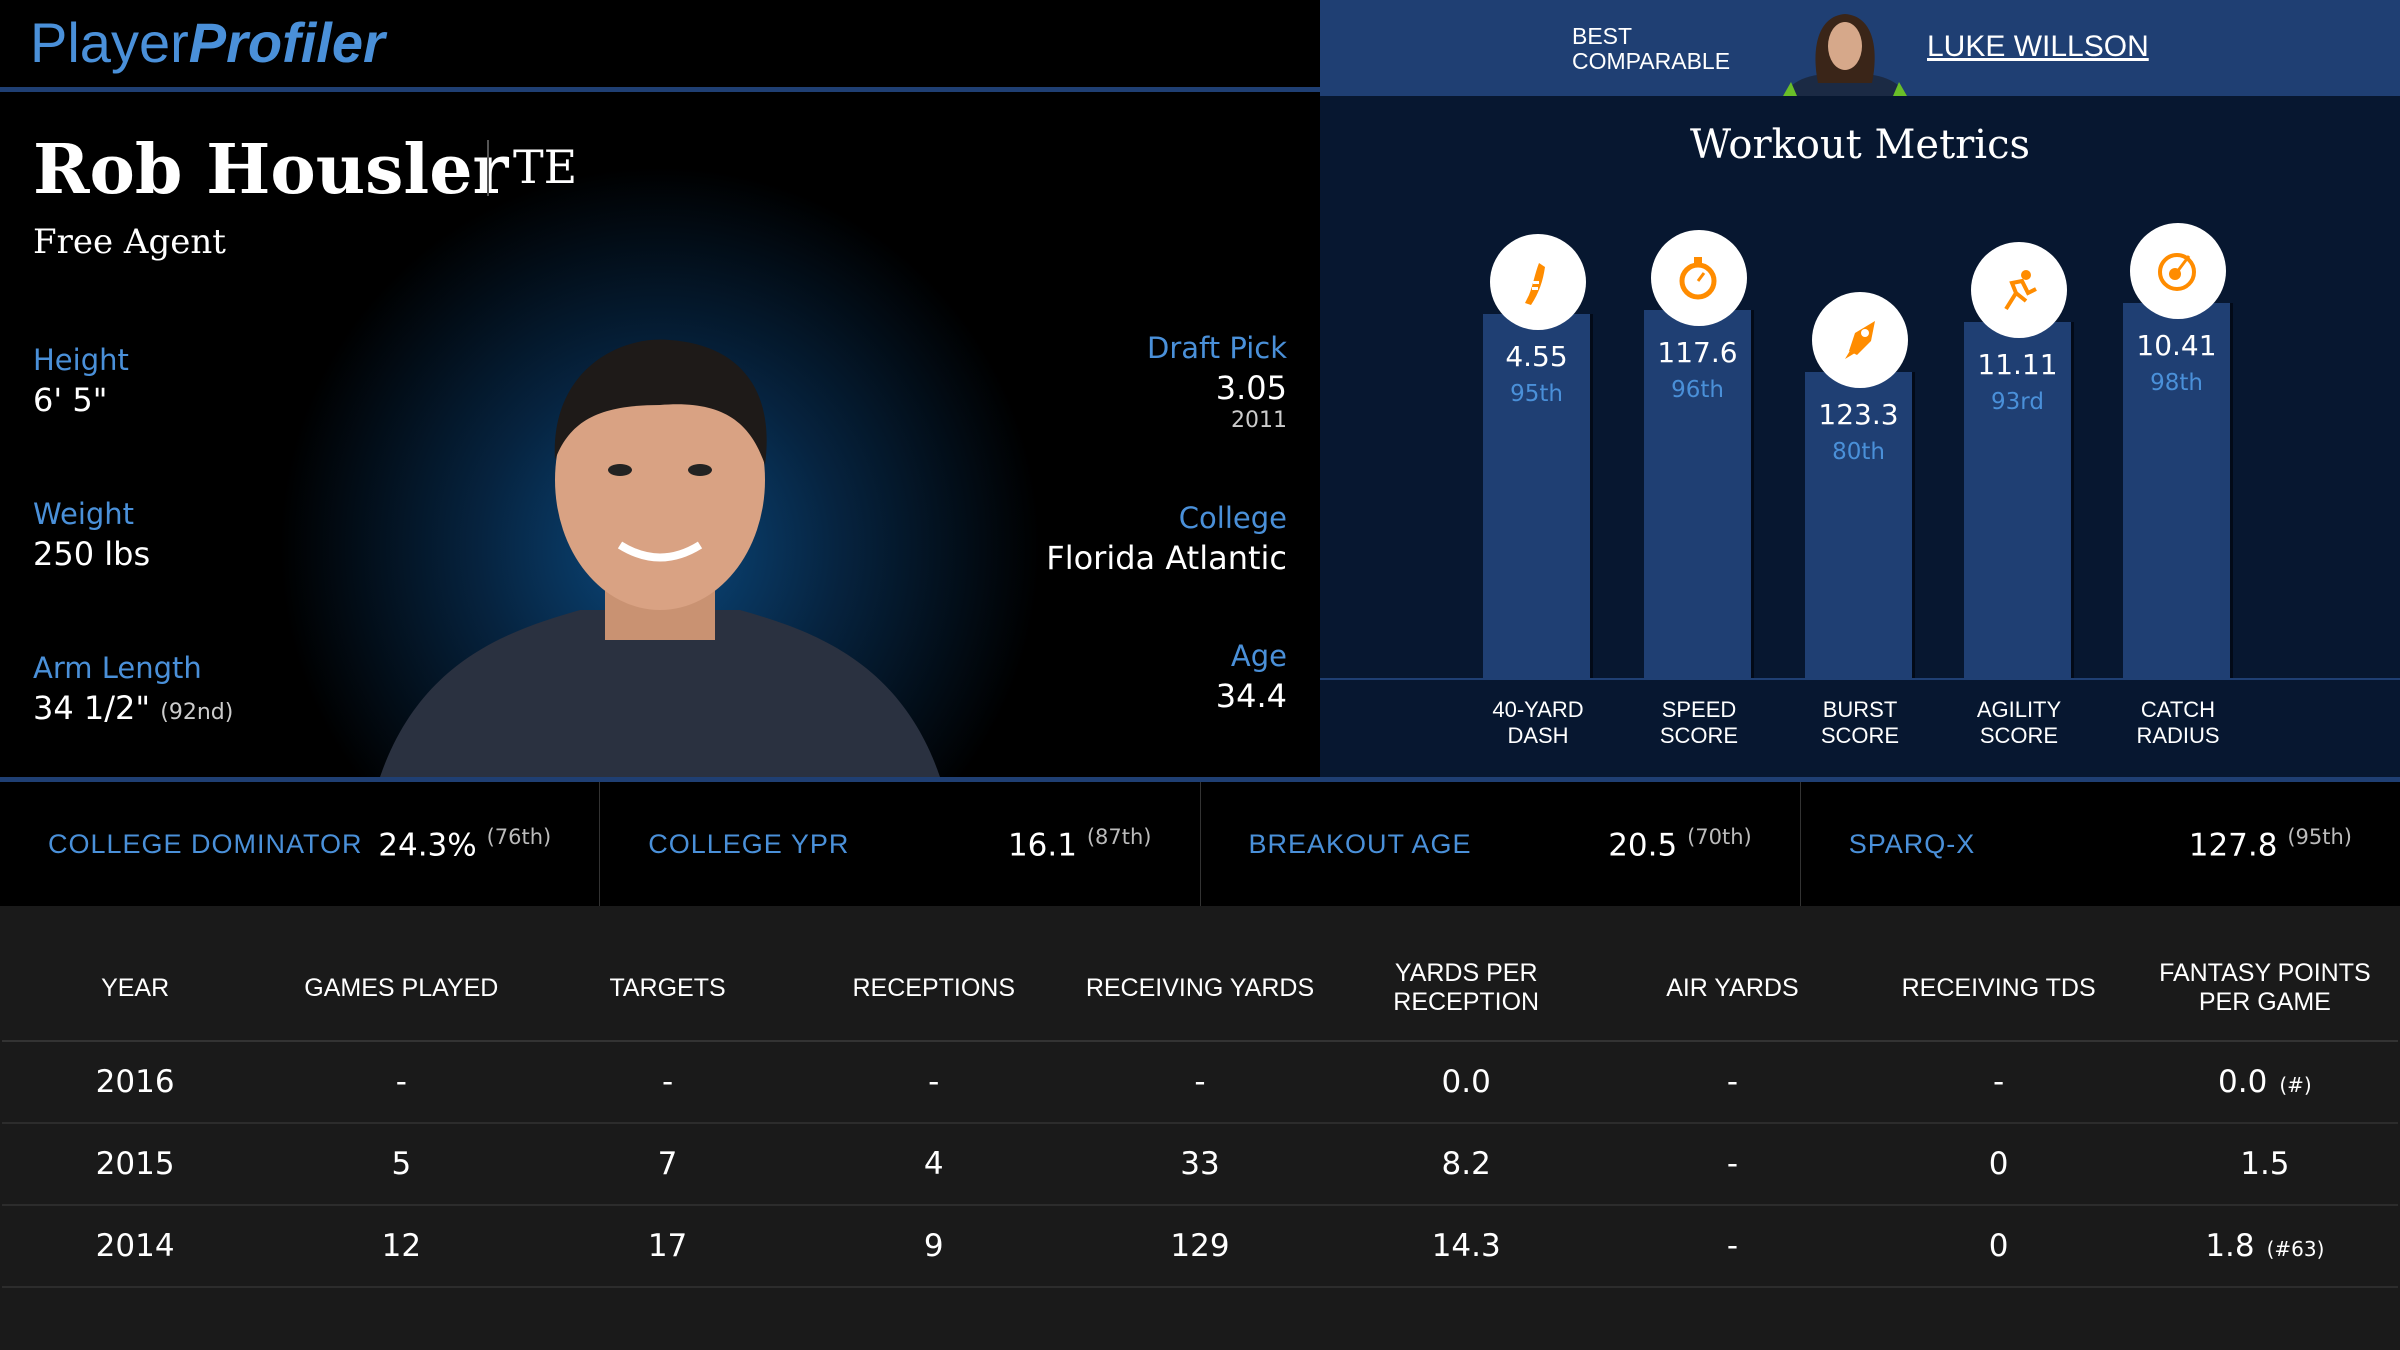 The image size is (2400, 1350). I want to click on fantasy-rank: (#63), so click(2295, 1249).